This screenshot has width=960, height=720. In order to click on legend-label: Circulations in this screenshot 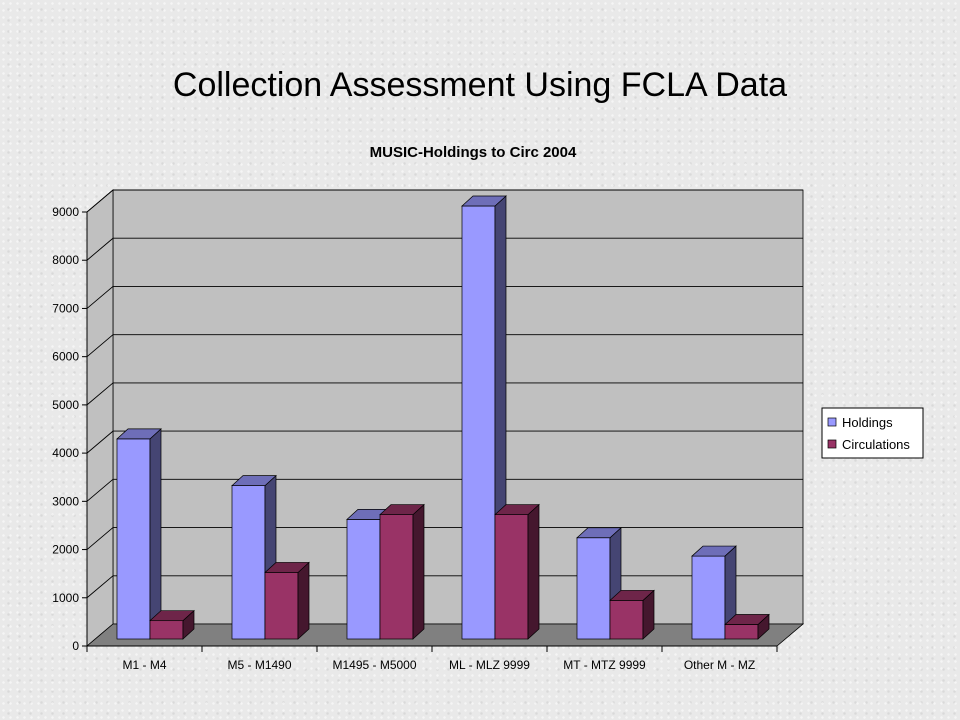, I will do `click(876, 444)`.